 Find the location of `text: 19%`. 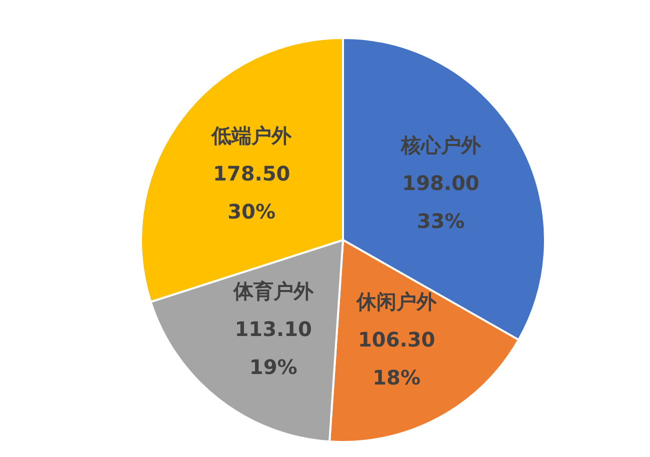

text: 19% is located at coordinates (273, 367).